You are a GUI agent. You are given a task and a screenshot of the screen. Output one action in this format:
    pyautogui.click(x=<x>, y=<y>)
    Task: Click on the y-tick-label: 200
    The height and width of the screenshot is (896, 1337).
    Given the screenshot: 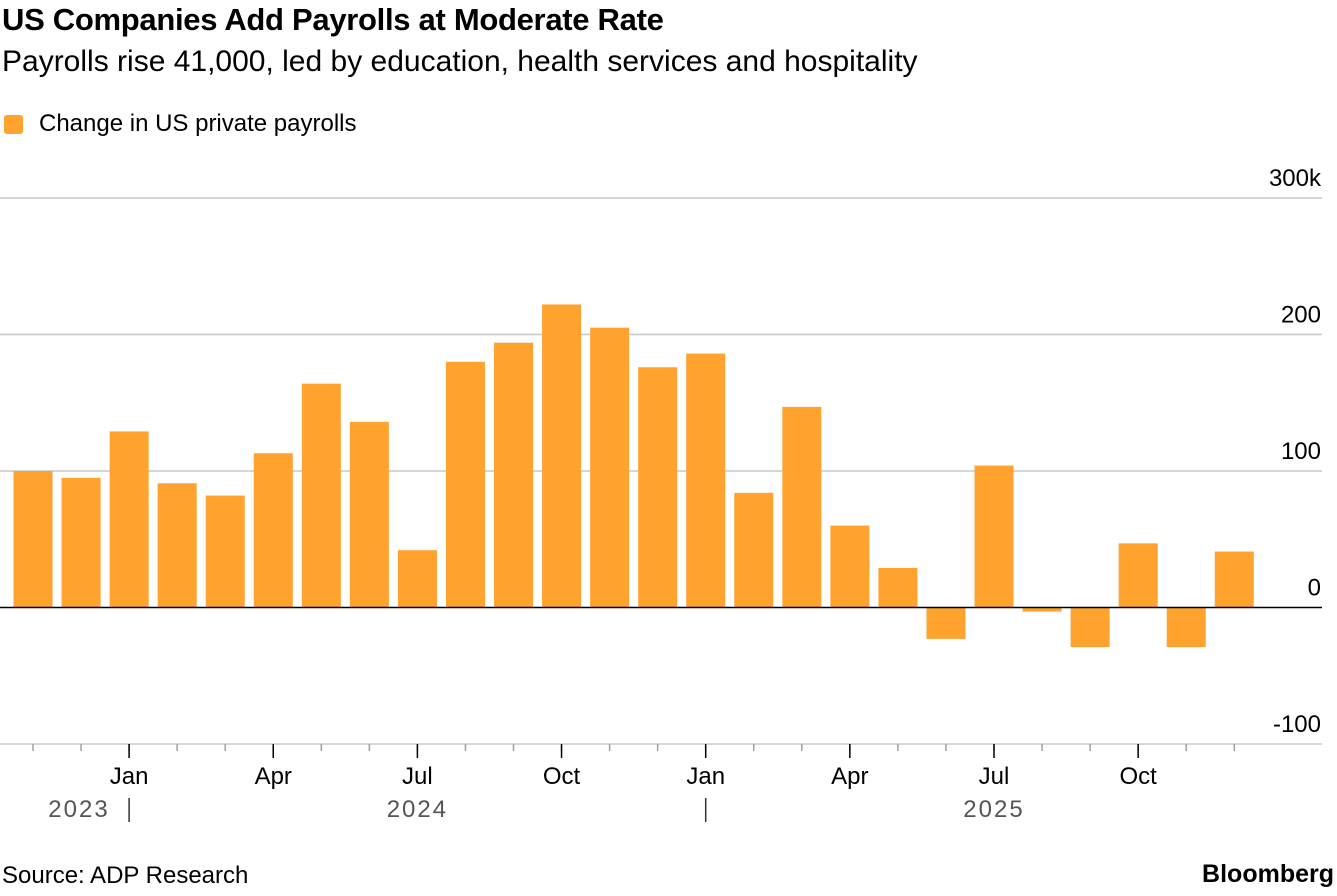 What is the action you would take?
    pyautogui.click(x=1301, y=315)
    